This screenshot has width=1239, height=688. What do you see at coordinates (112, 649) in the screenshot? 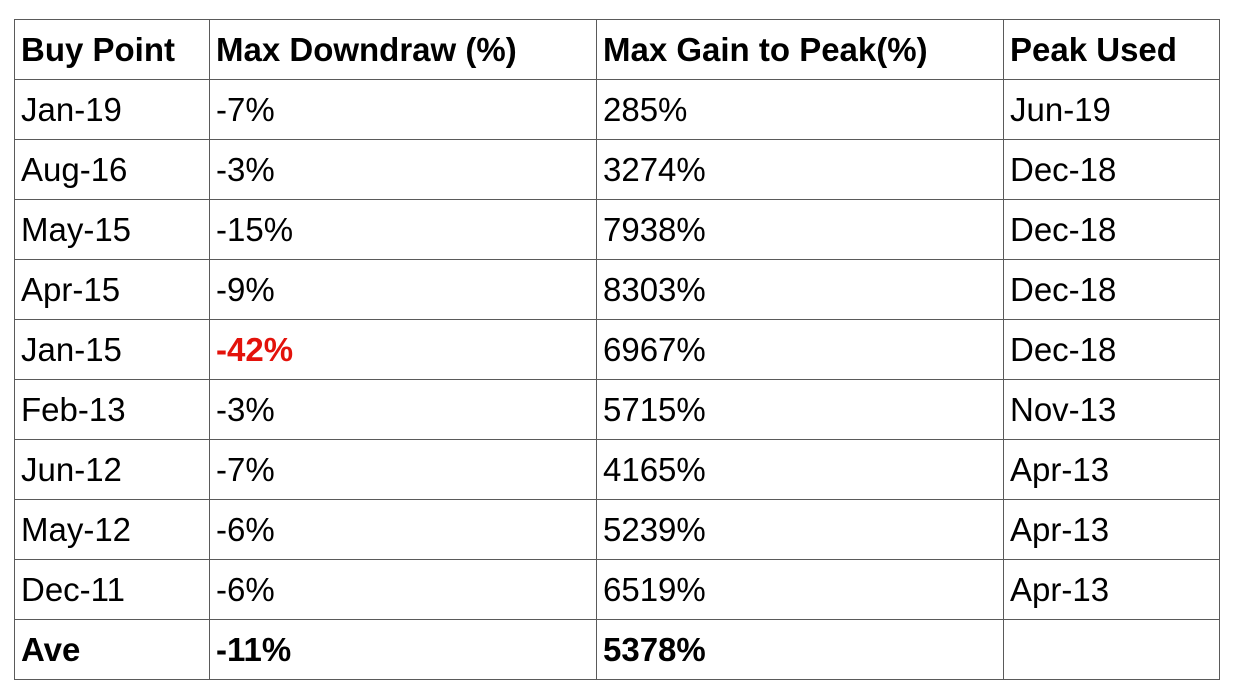
I see `average-label: Ave` at bounding box center [112, 649].